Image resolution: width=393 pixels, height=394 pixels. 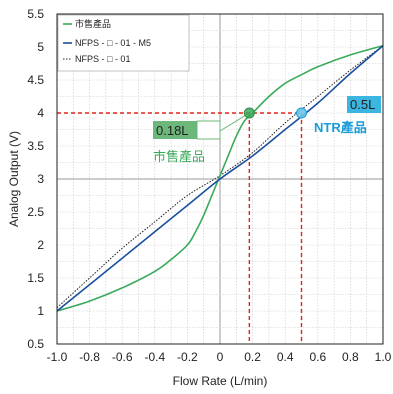 What do you see at coordinates (208, 130) in the screenshot?
I see `annotation-box-tail` at bounding box center [208, 130].